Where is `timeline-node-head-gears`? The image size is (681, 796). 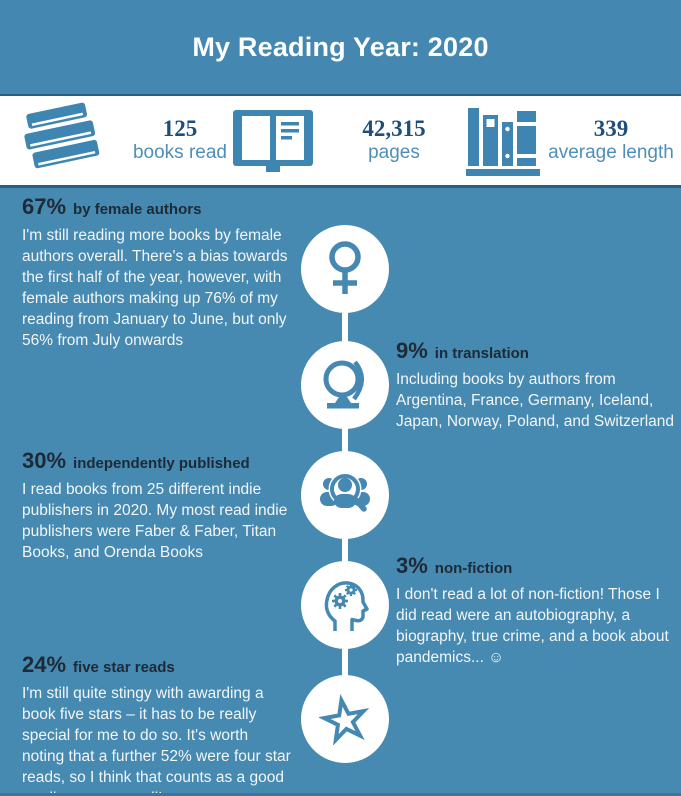
timeline-node-head-gears is located at coordinates (345, 605).